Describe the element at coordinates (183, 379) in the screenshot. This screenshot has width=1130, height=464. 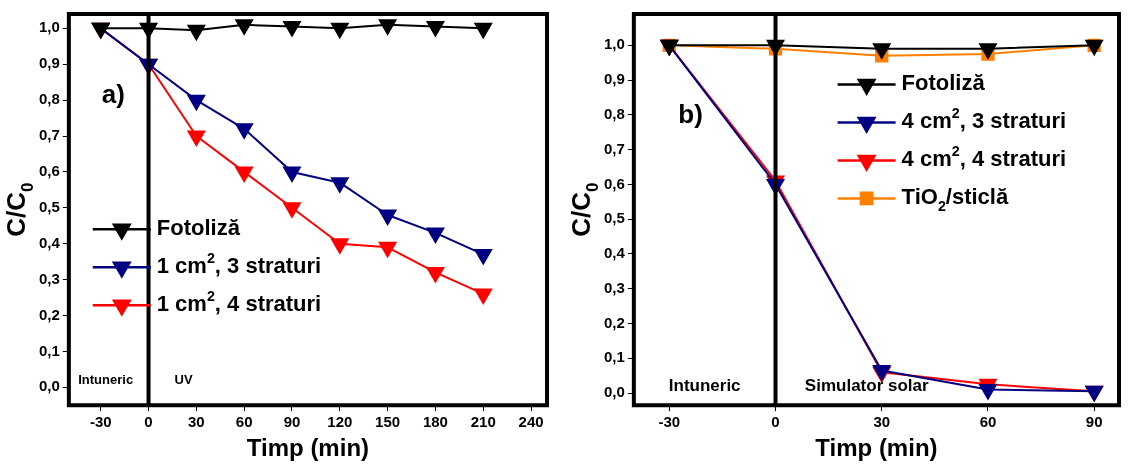
I see `annotation: UV` at that location.